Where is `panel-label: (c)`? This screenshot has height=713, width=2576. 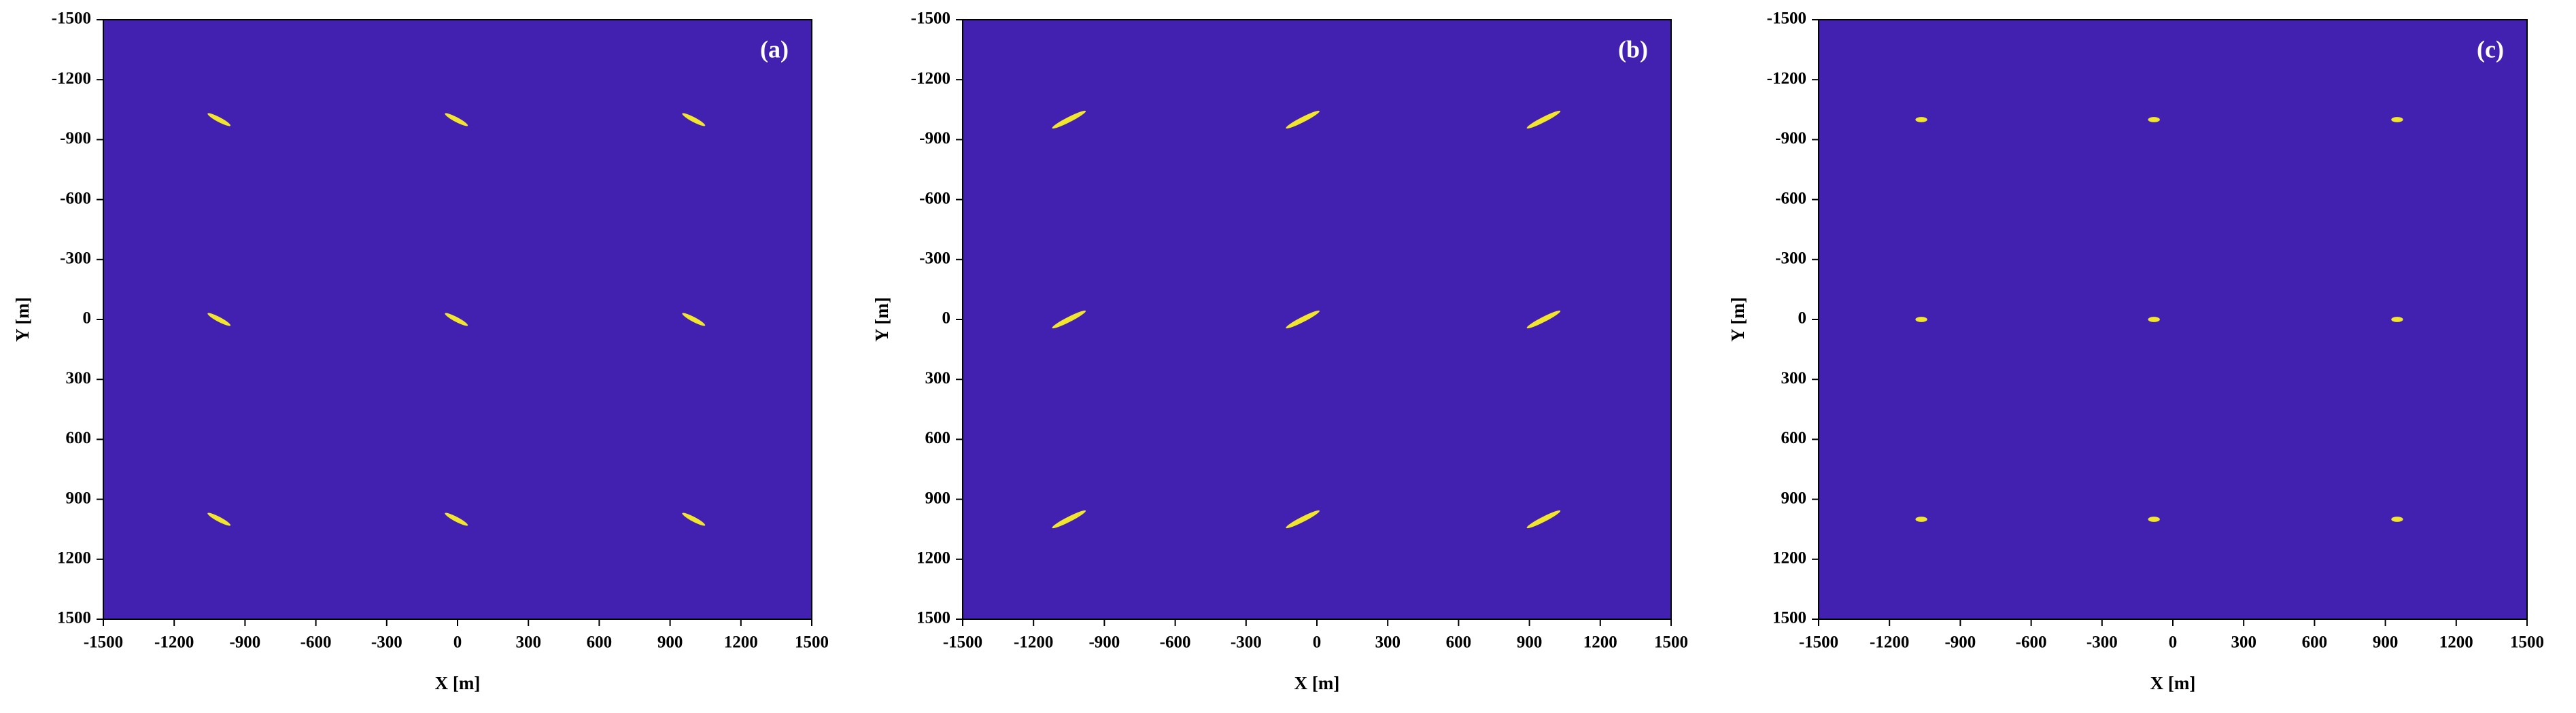
panel-label: (c) is located at coordinates (2490, 49).